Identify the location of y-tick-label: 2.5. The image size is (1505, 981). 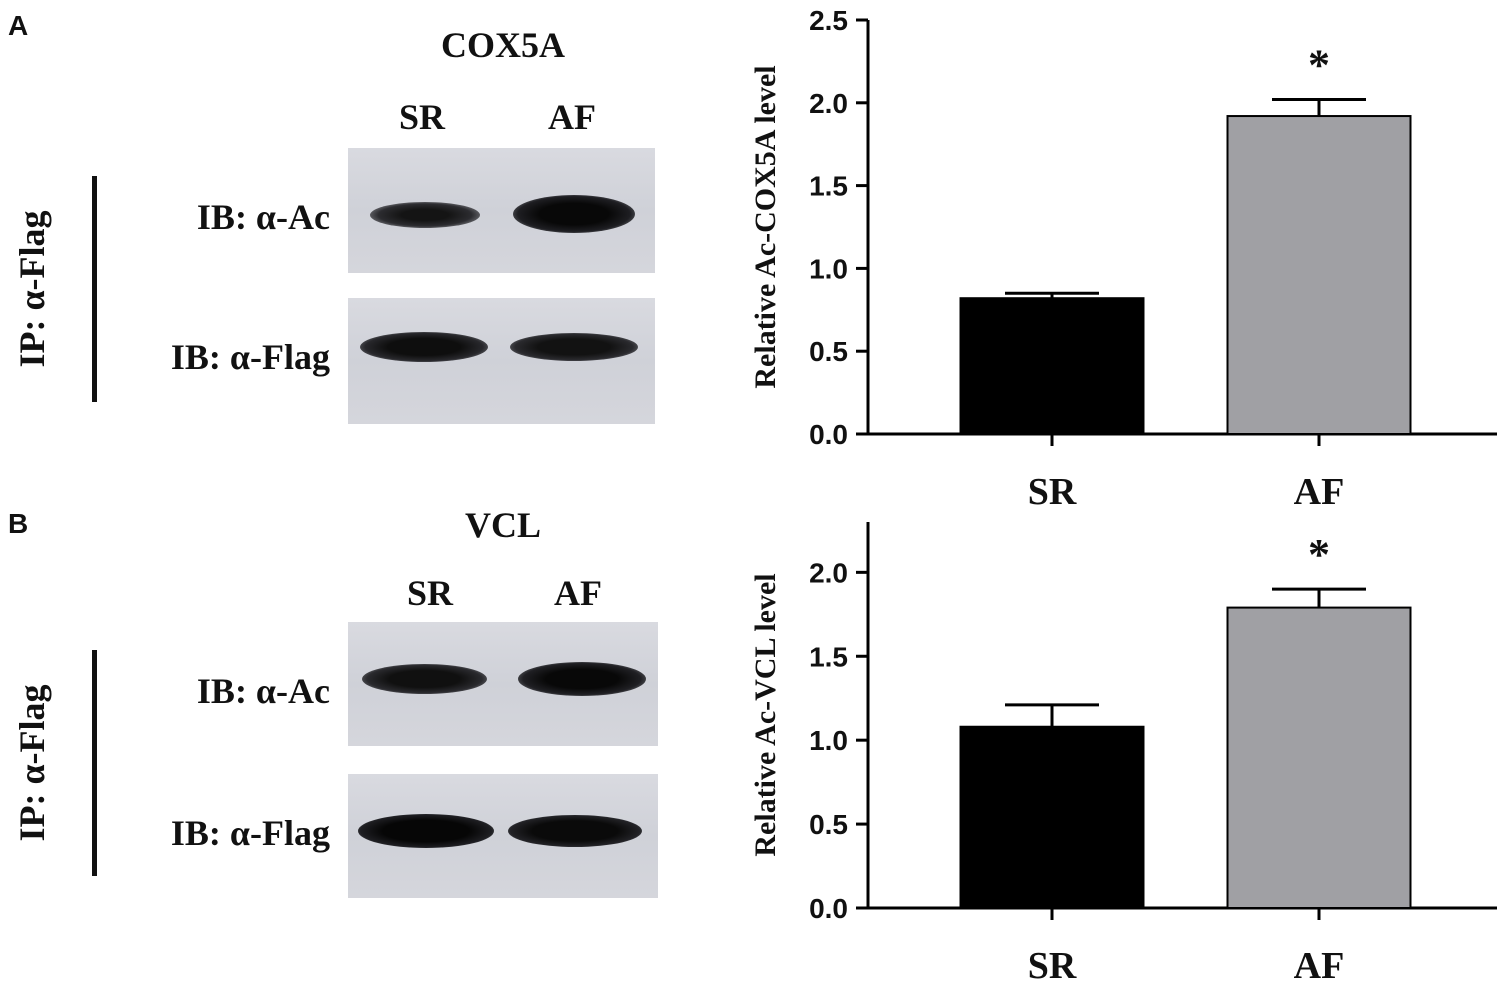
(828, 20).